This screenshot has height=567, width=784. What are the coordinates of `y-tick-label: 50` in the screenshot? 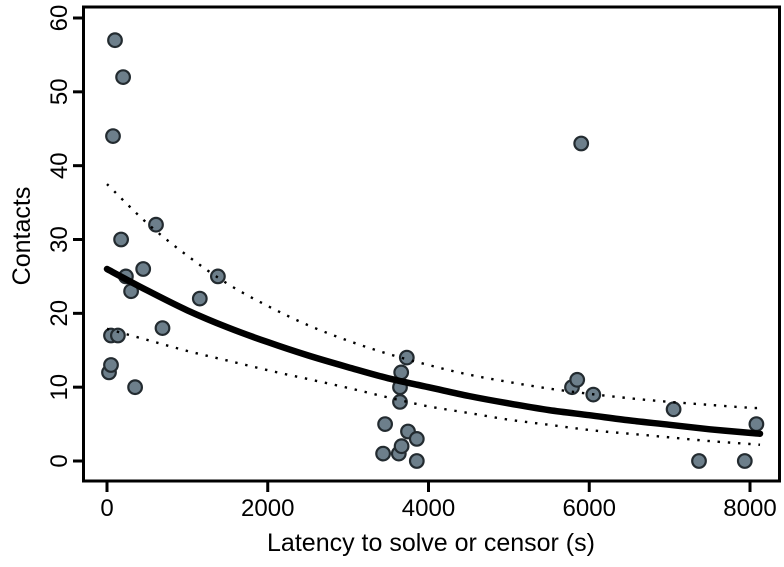 It's located at (59, 91).